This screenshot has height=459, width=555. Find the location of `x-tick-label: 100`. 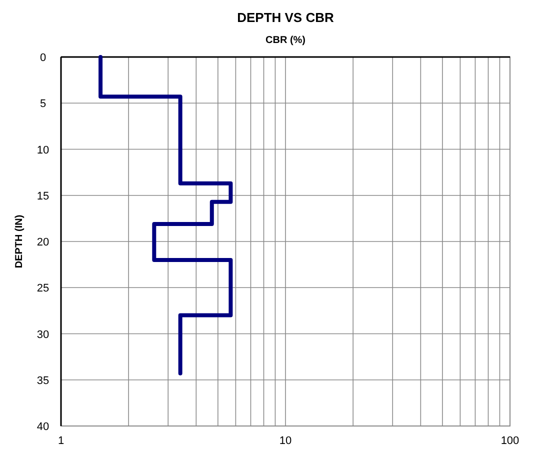

x-tick-label: 100 is located at coordinates (510, 441).